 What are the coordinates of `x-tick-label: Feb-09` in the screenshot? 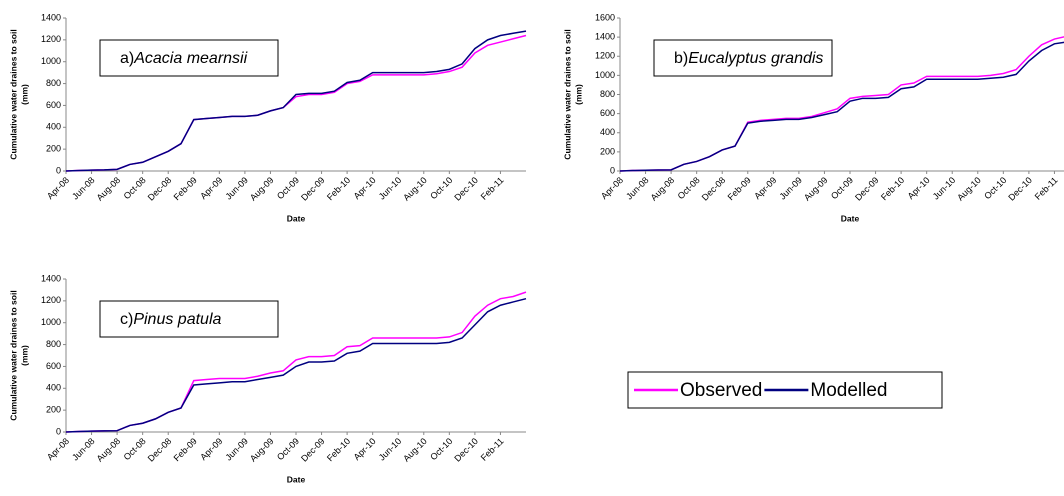 It's located at (739, 188).